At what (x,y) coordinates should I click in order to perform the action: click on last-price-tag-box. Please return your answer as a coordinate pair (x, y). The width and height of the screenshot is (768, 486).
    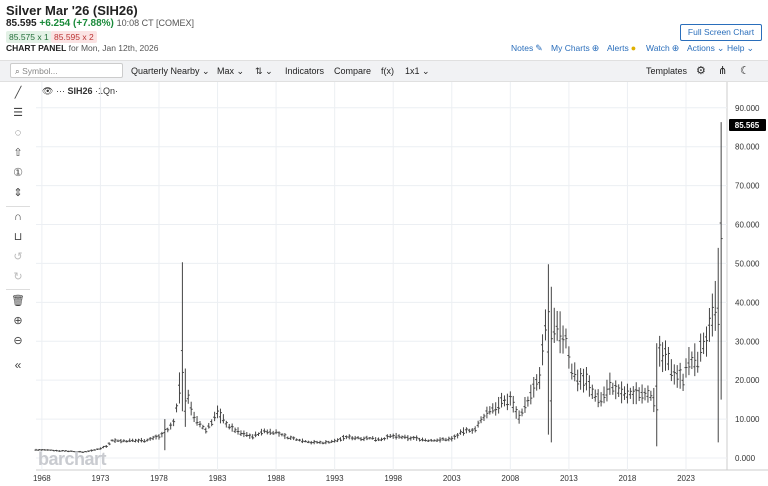
    Looking at the image, I should click on (747, 125).